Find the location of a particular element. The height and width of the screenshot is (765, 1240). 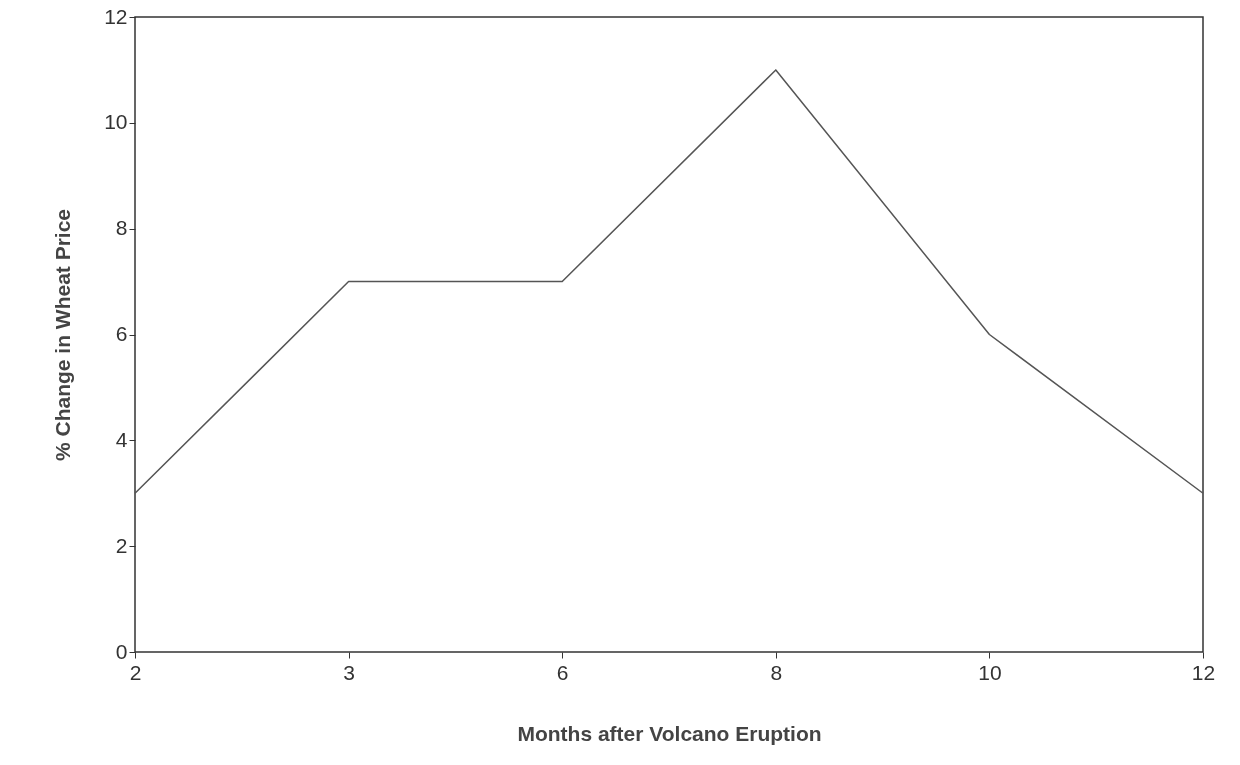

y-tick-label: 6 is located at coordinates (121, 333).